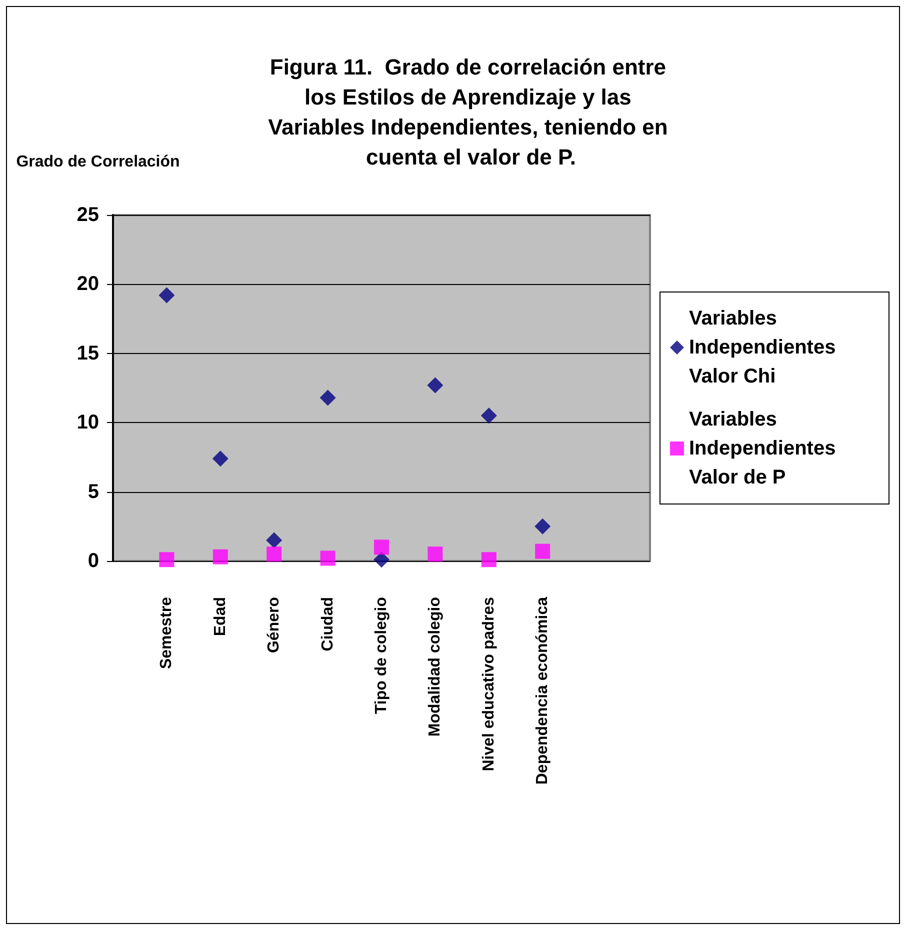 The height and width of the screenshot is (930, 908). What do you see at coordinates (274, 625) in the screenshot?
I see `x-tick-label: Género` at bounding box center [274, 625].